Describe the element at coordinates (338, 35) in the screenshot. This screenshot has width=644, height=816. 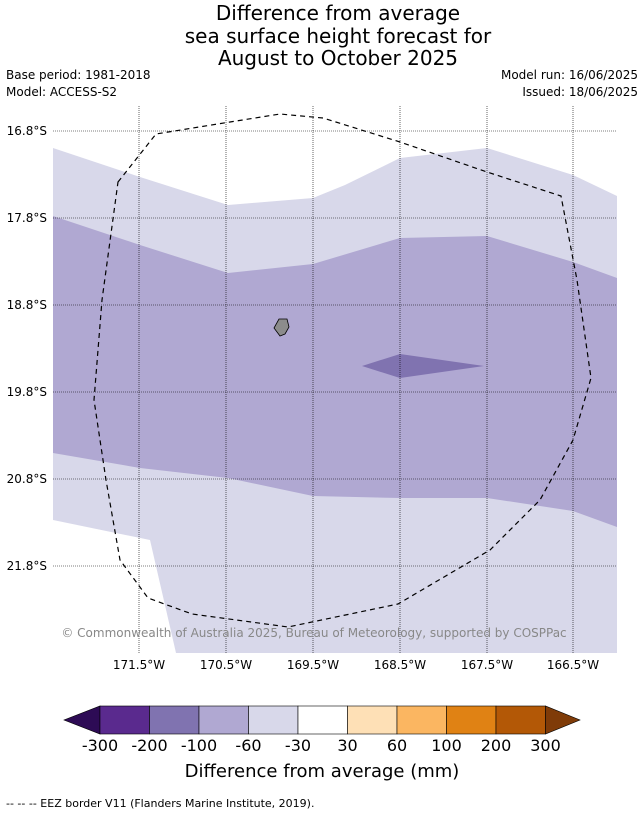
I see `title-line-2: sea surface height forecast for` at that location.